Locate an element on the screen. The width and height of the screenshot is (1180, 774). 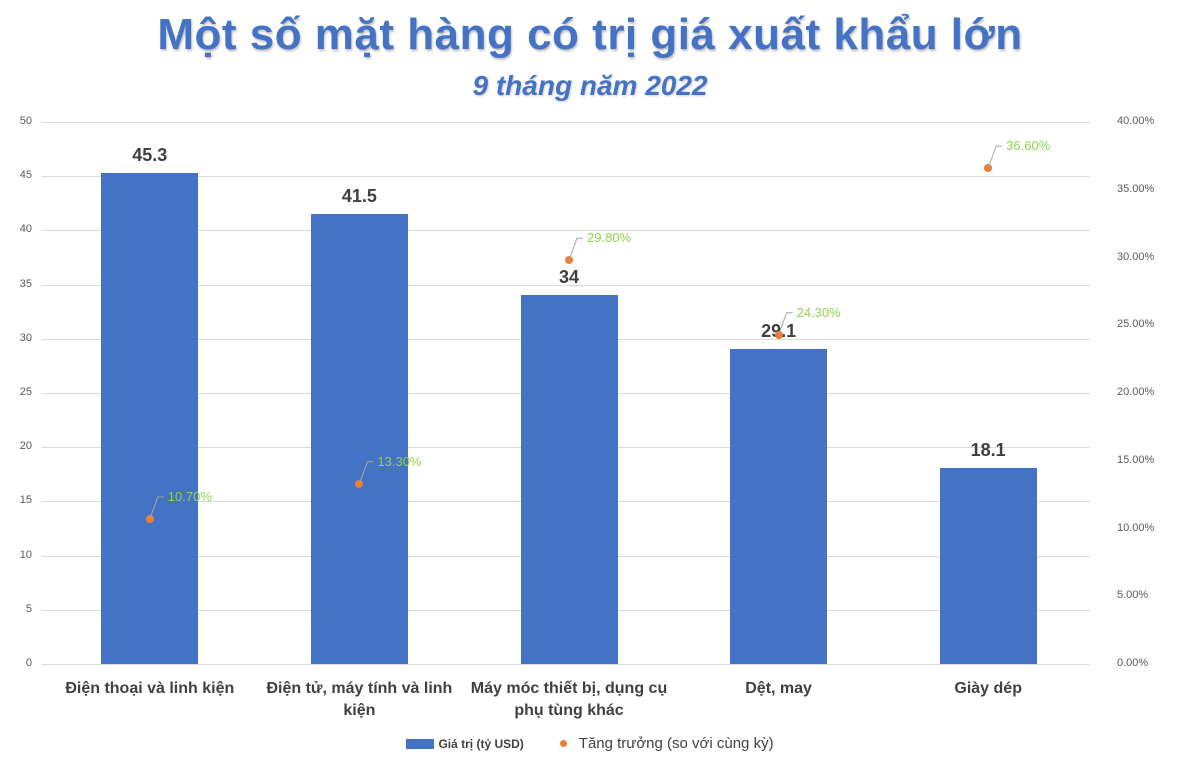
y-axis-right-tick: 5.00% is located at coordinates (1133, 595).